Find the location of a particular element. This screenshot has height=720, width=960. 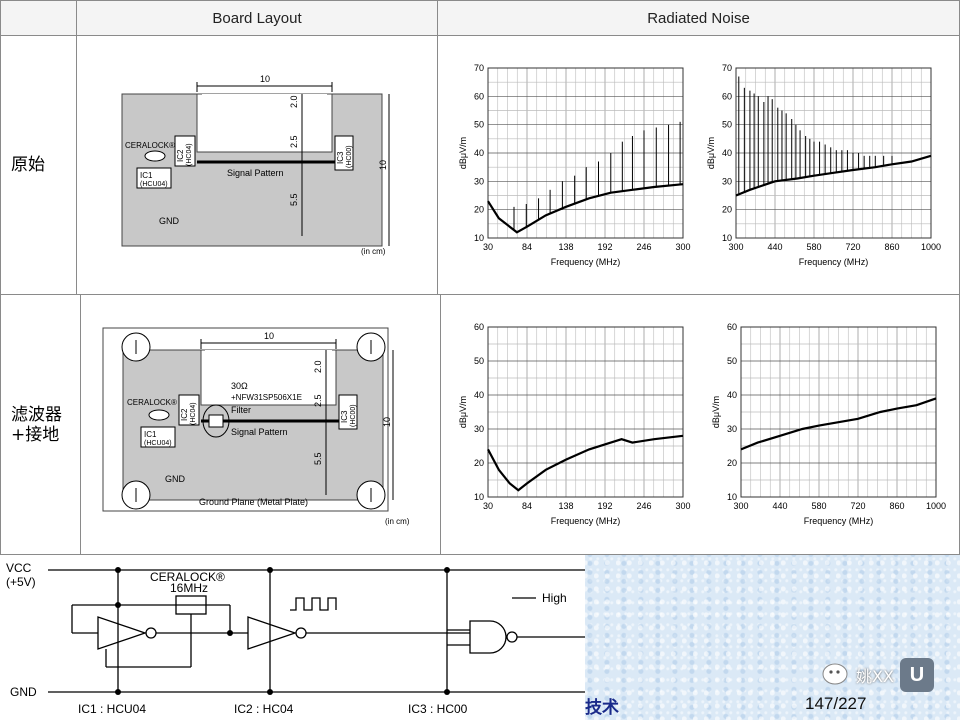

header-board-layout: Board Layout is located at coordinates (257, 18).